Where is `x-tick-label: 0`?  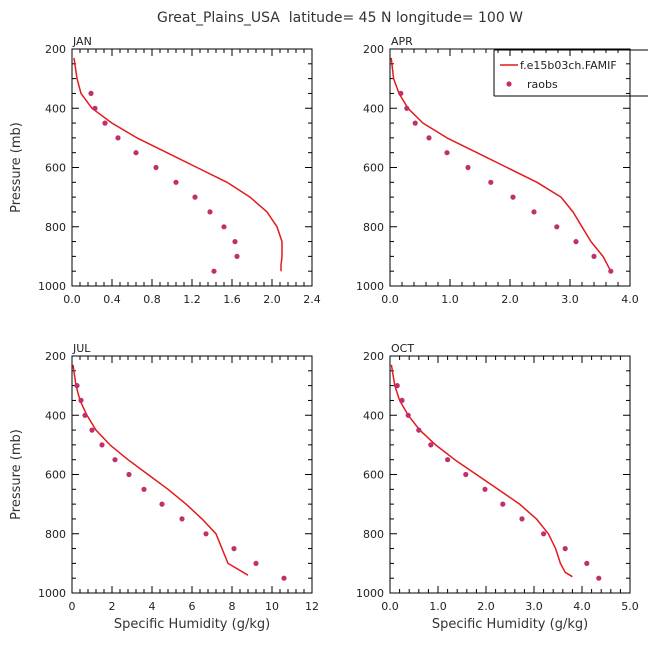 x-tick-label: 0 is located at coordinates (72, 606).